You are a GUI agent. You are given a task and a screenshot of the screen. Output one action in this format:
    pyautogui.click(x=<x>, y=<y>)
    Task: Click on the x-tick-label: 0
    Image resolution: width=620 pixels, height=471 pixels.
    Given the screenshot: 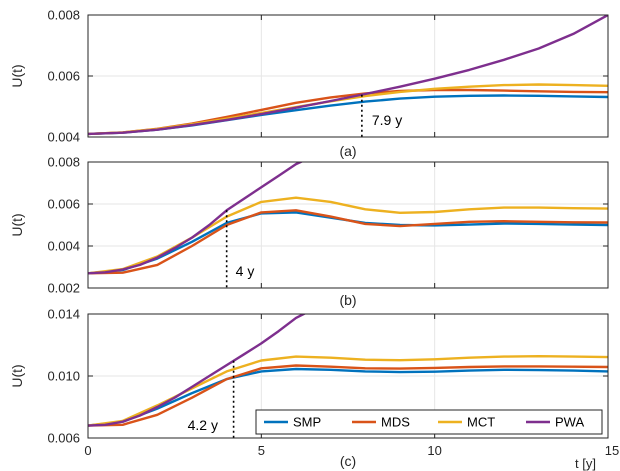 What is the action you would take?
    pyautogui.click(x=87, y=450)
    